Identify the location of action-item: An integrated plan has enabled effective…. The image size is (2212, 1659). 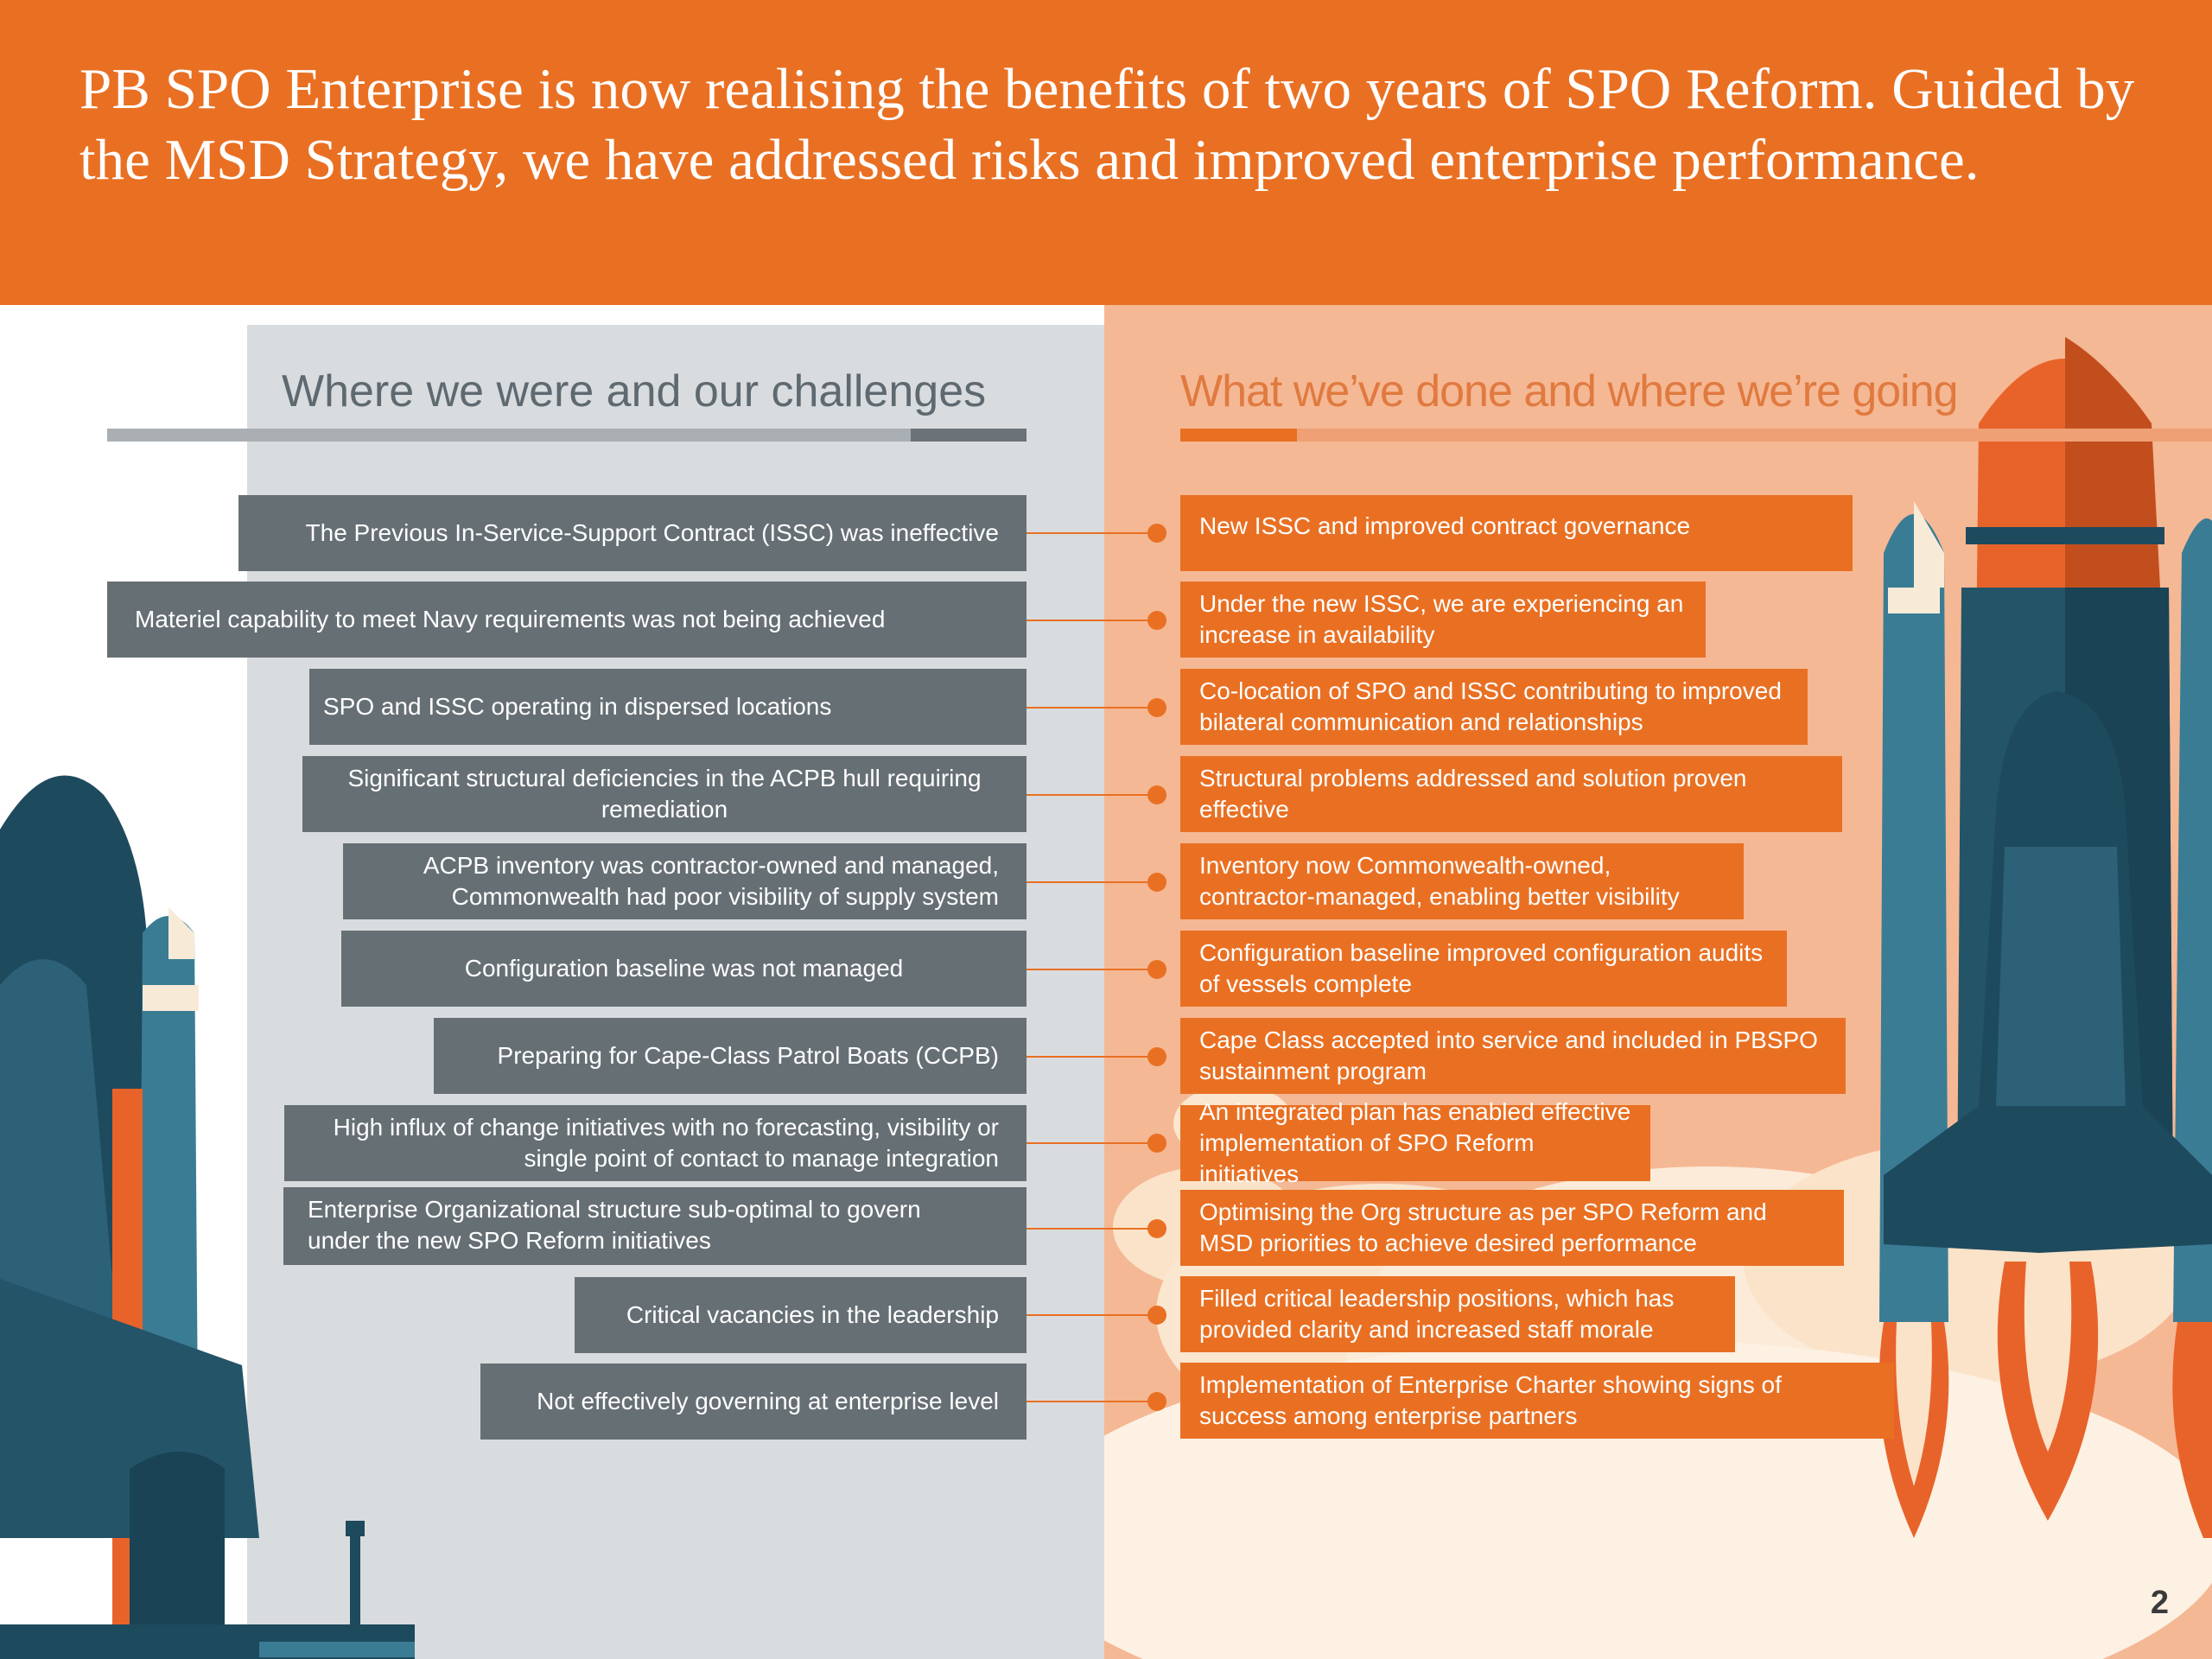
(1415, 1142).